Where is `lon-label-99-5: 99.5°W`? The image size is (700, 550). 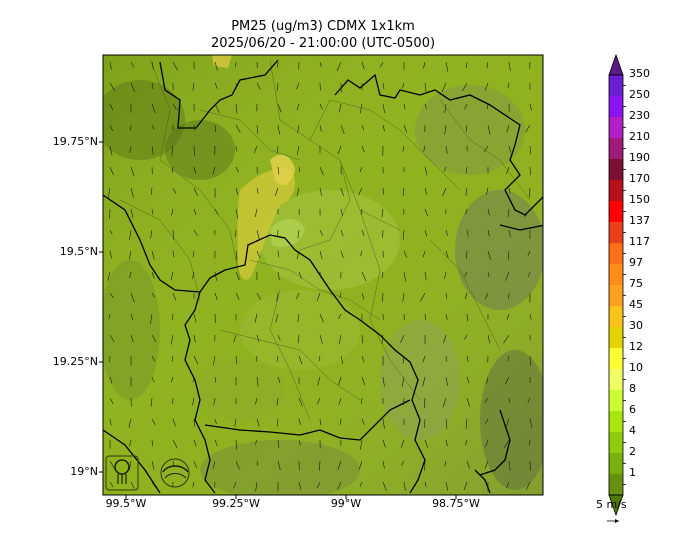
lon-label-99-5: 99.5°W is located at coordinates (126, 503).